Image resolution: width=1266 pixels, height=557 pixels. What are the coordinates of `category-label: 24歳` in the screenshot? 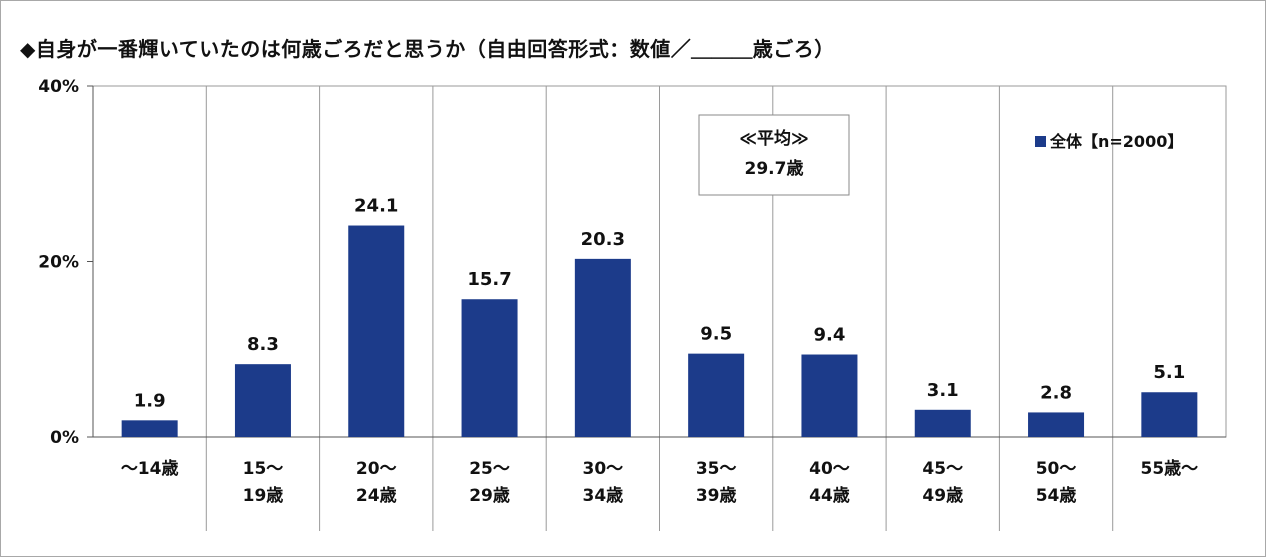 It's located at (376, 495).